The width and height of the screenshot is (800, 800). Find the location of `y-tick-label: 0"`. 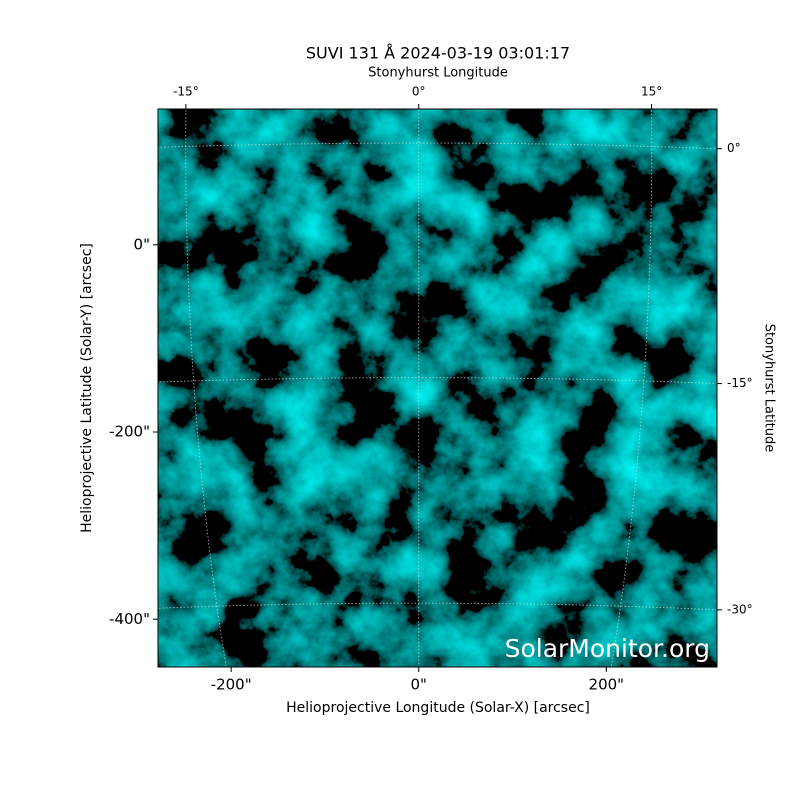

y-tick-label: 0" is located at coordinates (142, 244).